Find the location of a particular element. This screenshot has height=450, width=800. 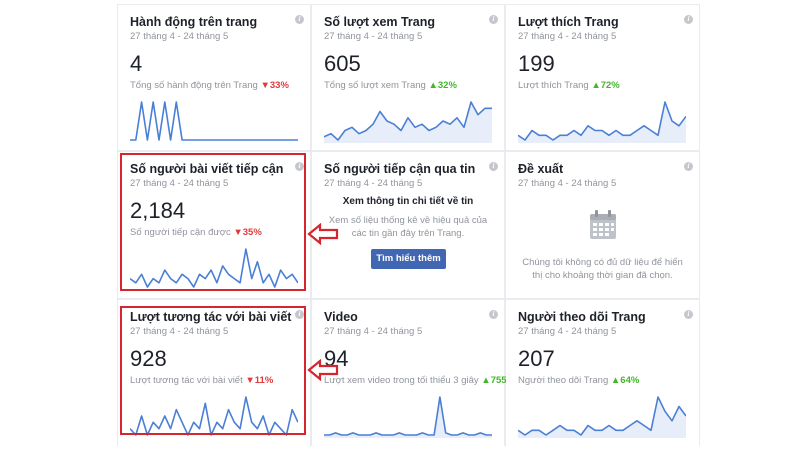

learn-more-button: Tìm hiểu thêm is located at coordinates (408, 259).